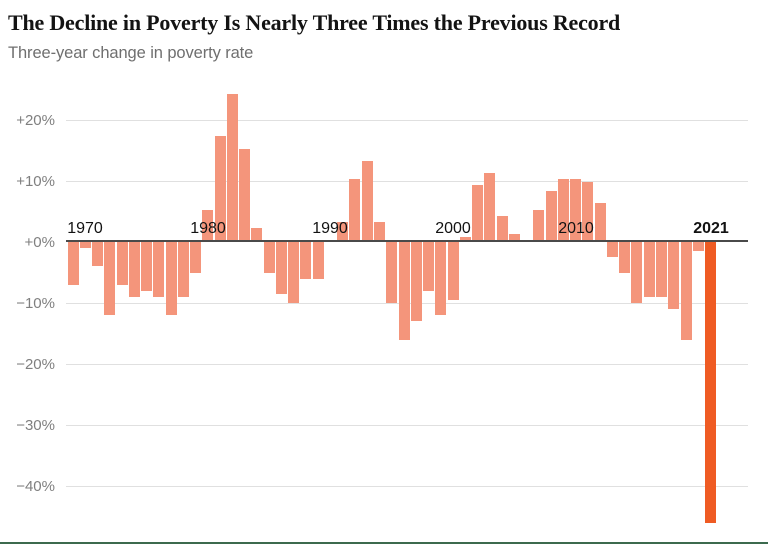  Describe the element at coordinates (158, 269) in the screenshot. I see `bar-1976` at that location.